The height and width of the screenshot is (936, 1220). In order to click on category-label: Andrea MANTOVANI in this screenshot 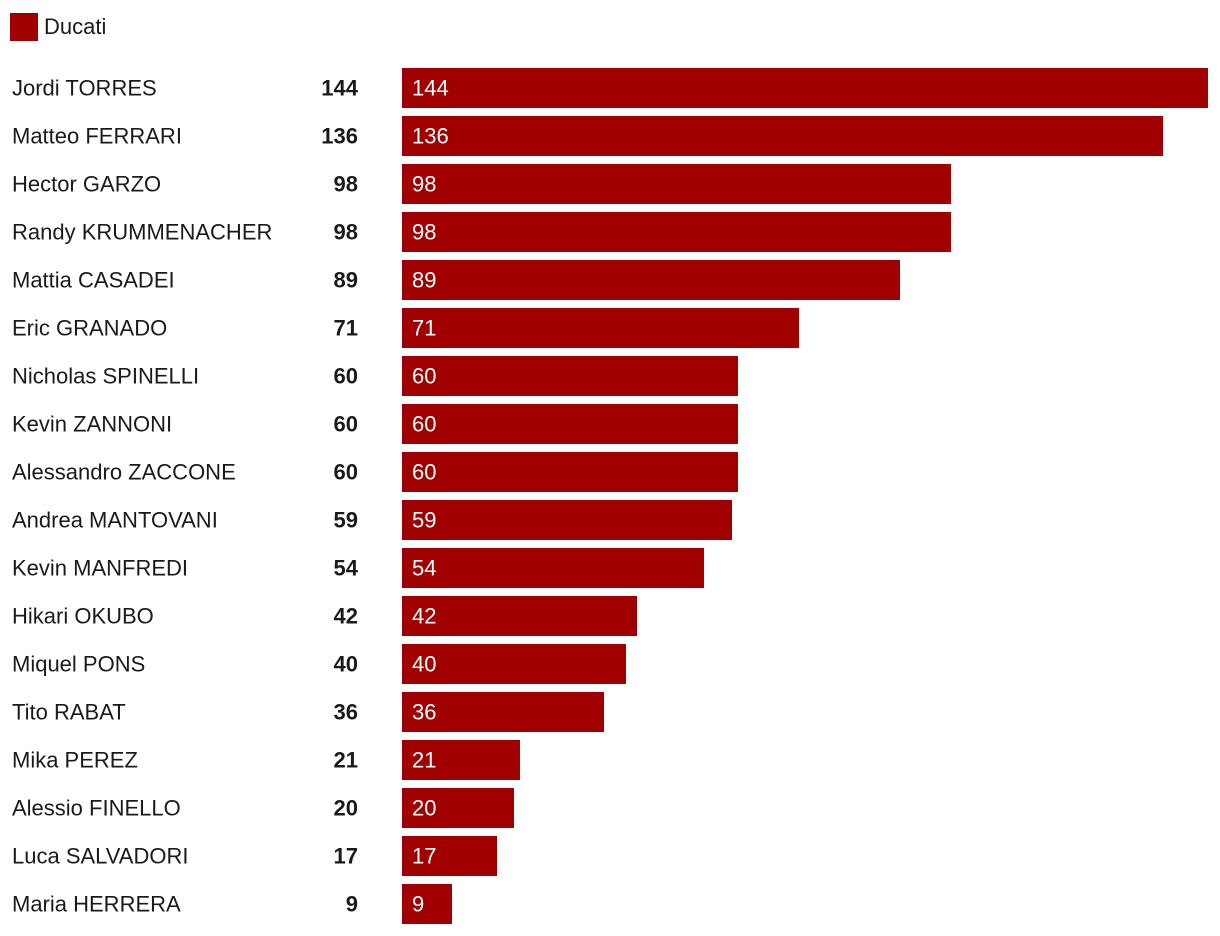, I will do `click(115, 520)`.